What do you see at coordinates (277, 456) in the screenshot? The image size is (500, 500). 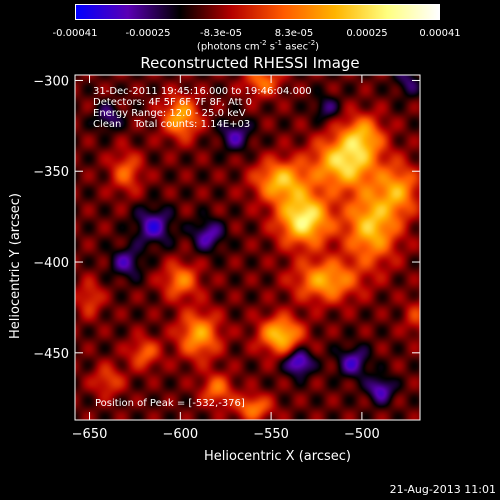 I see `x-axis-label: Heliocentric X (arcsec)` at bounding box center [277, 456].